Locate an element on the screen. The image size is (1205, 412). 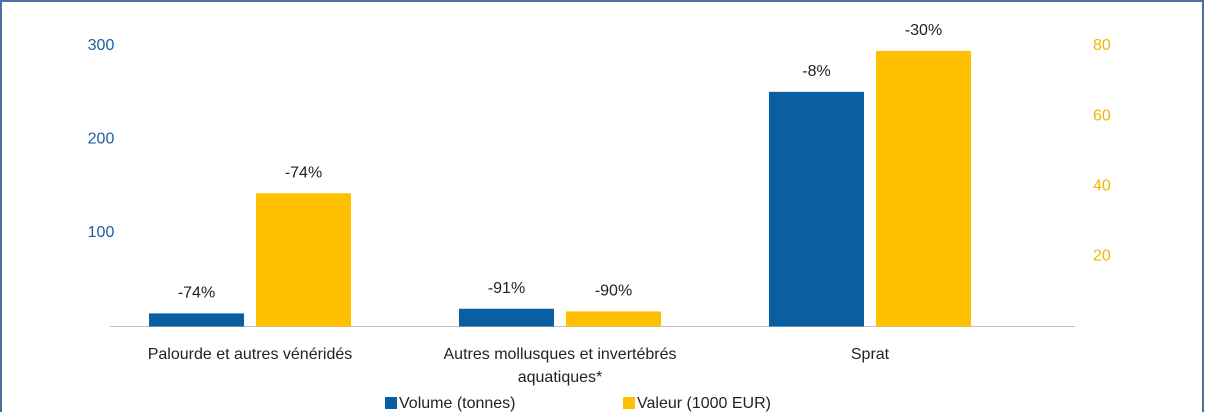
bar-label: -30% is located at coordinates (923, 30).